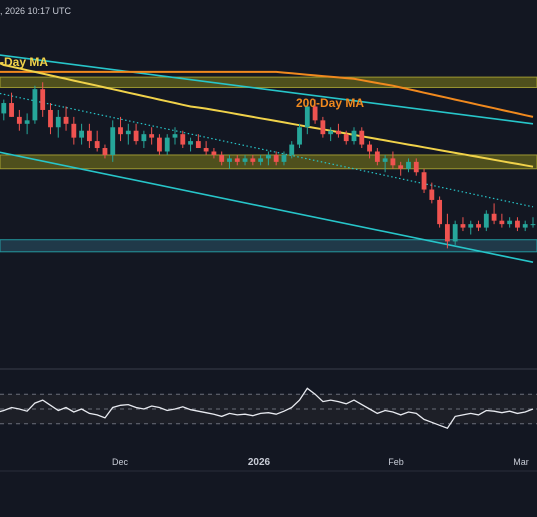  What do you see at coordinates (24, 62) in the screenshot?
I see `ma100-label: -Day MA` at bounding box center [24, 62].